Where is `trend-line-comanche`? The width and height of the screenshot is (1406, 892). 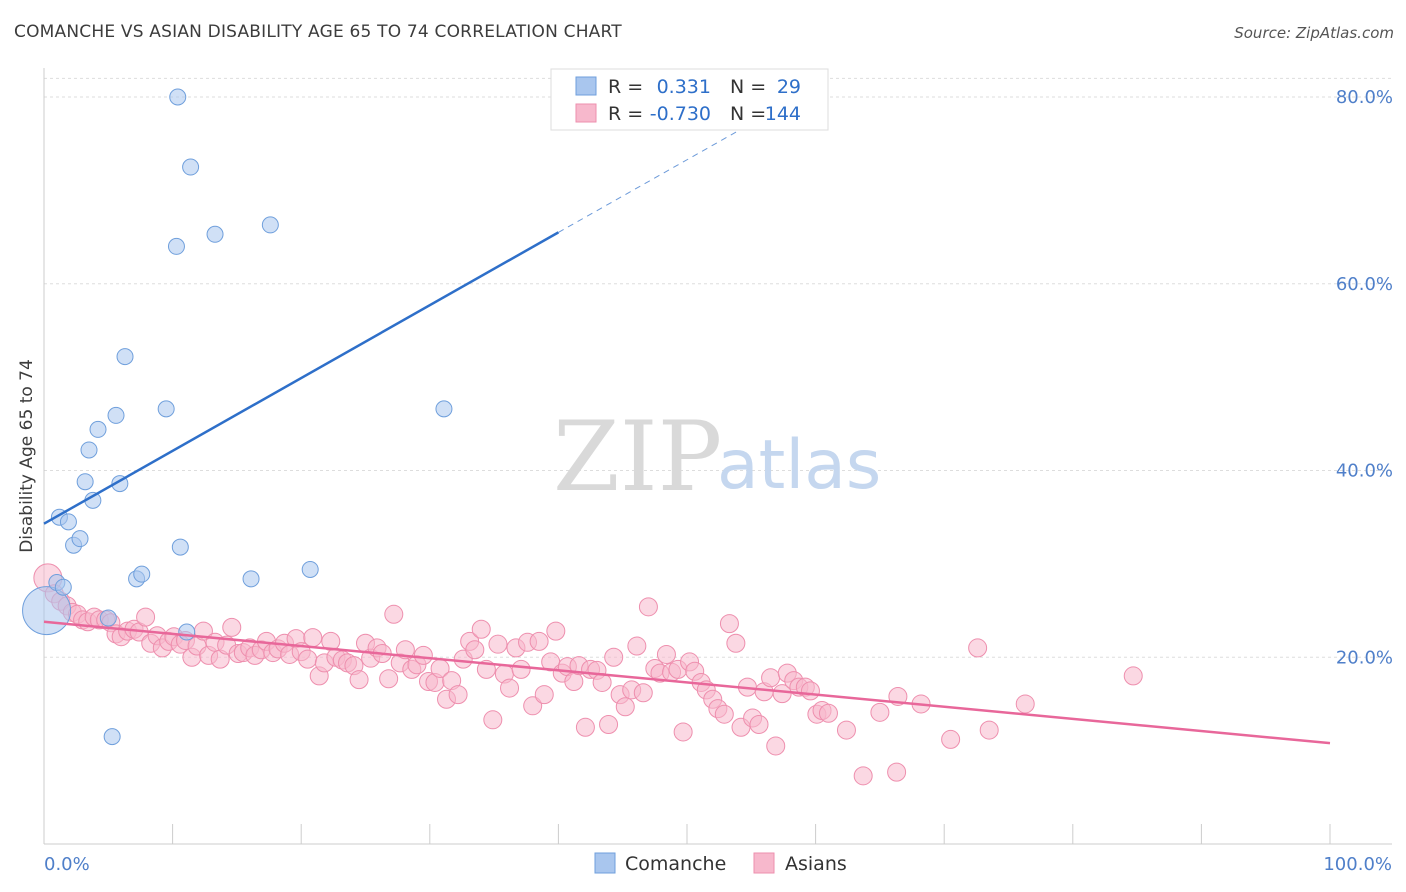 trend-line-comanche is located at coordinates (301, 378).